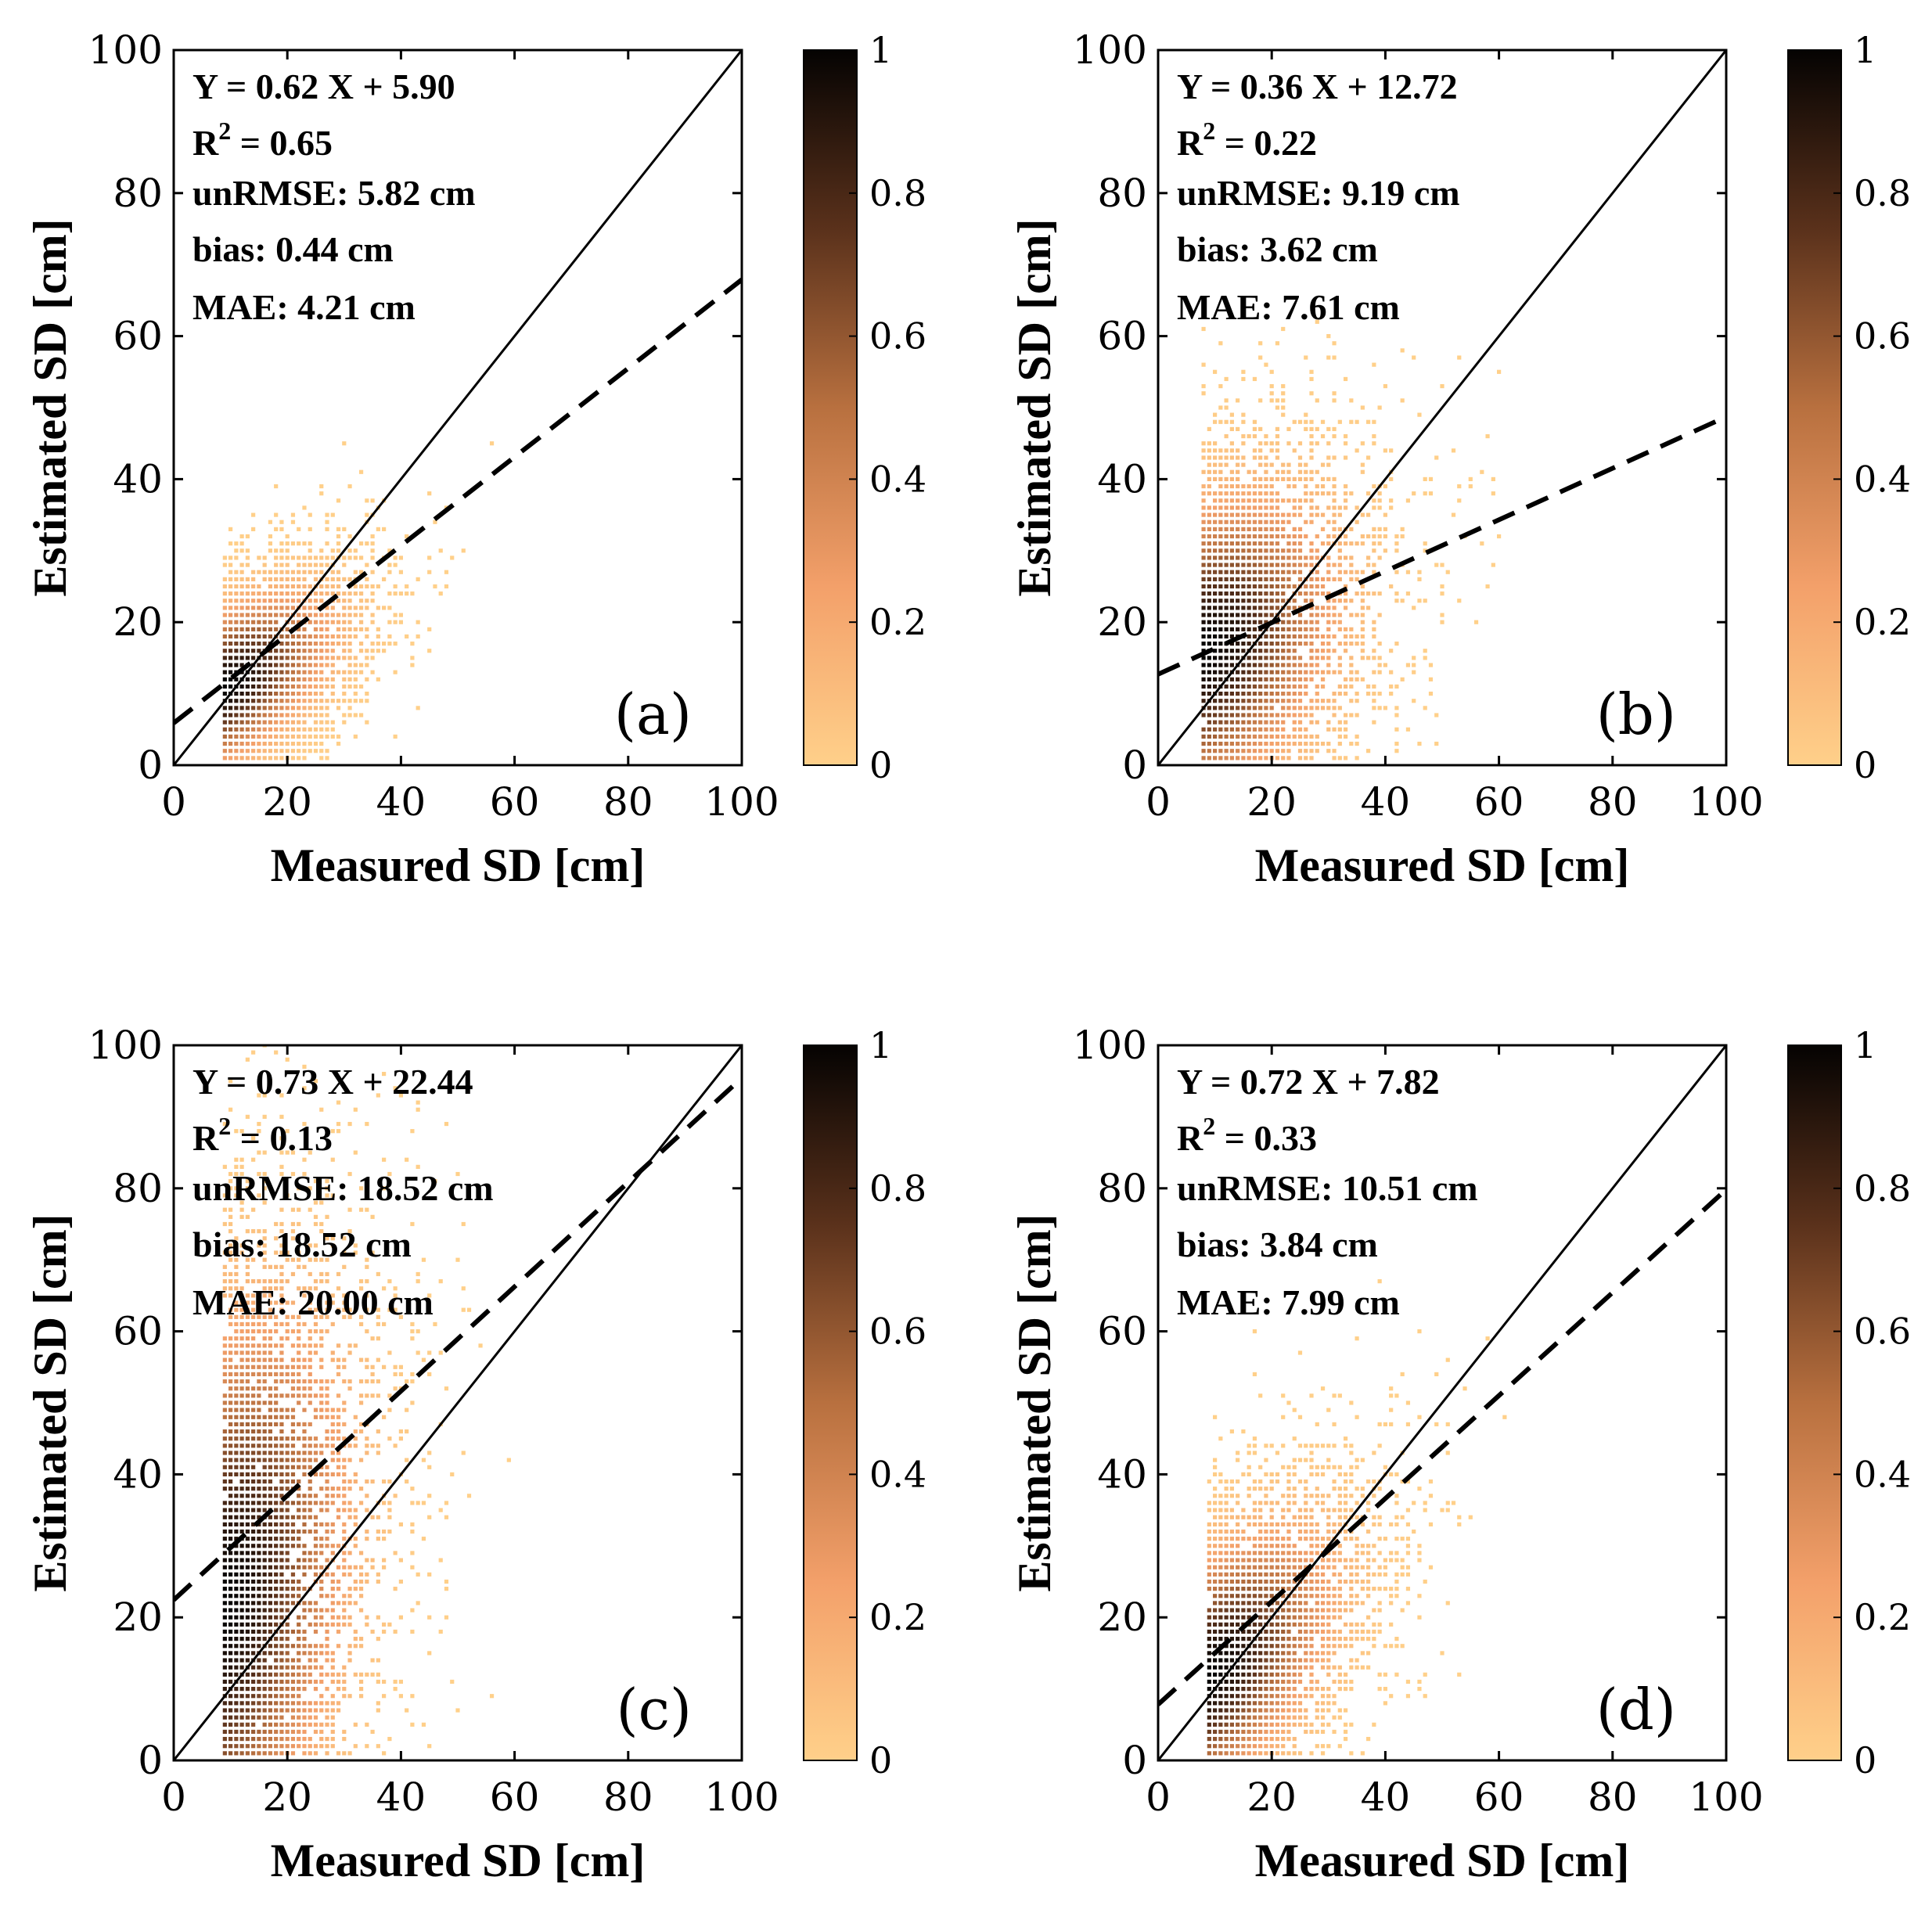 Image resolution: width=1932 pixels, height=1920 pixels. Describe the element at coordinates (742, 1797) in the screenshot. I see `x-tick-label: 100` at that location.